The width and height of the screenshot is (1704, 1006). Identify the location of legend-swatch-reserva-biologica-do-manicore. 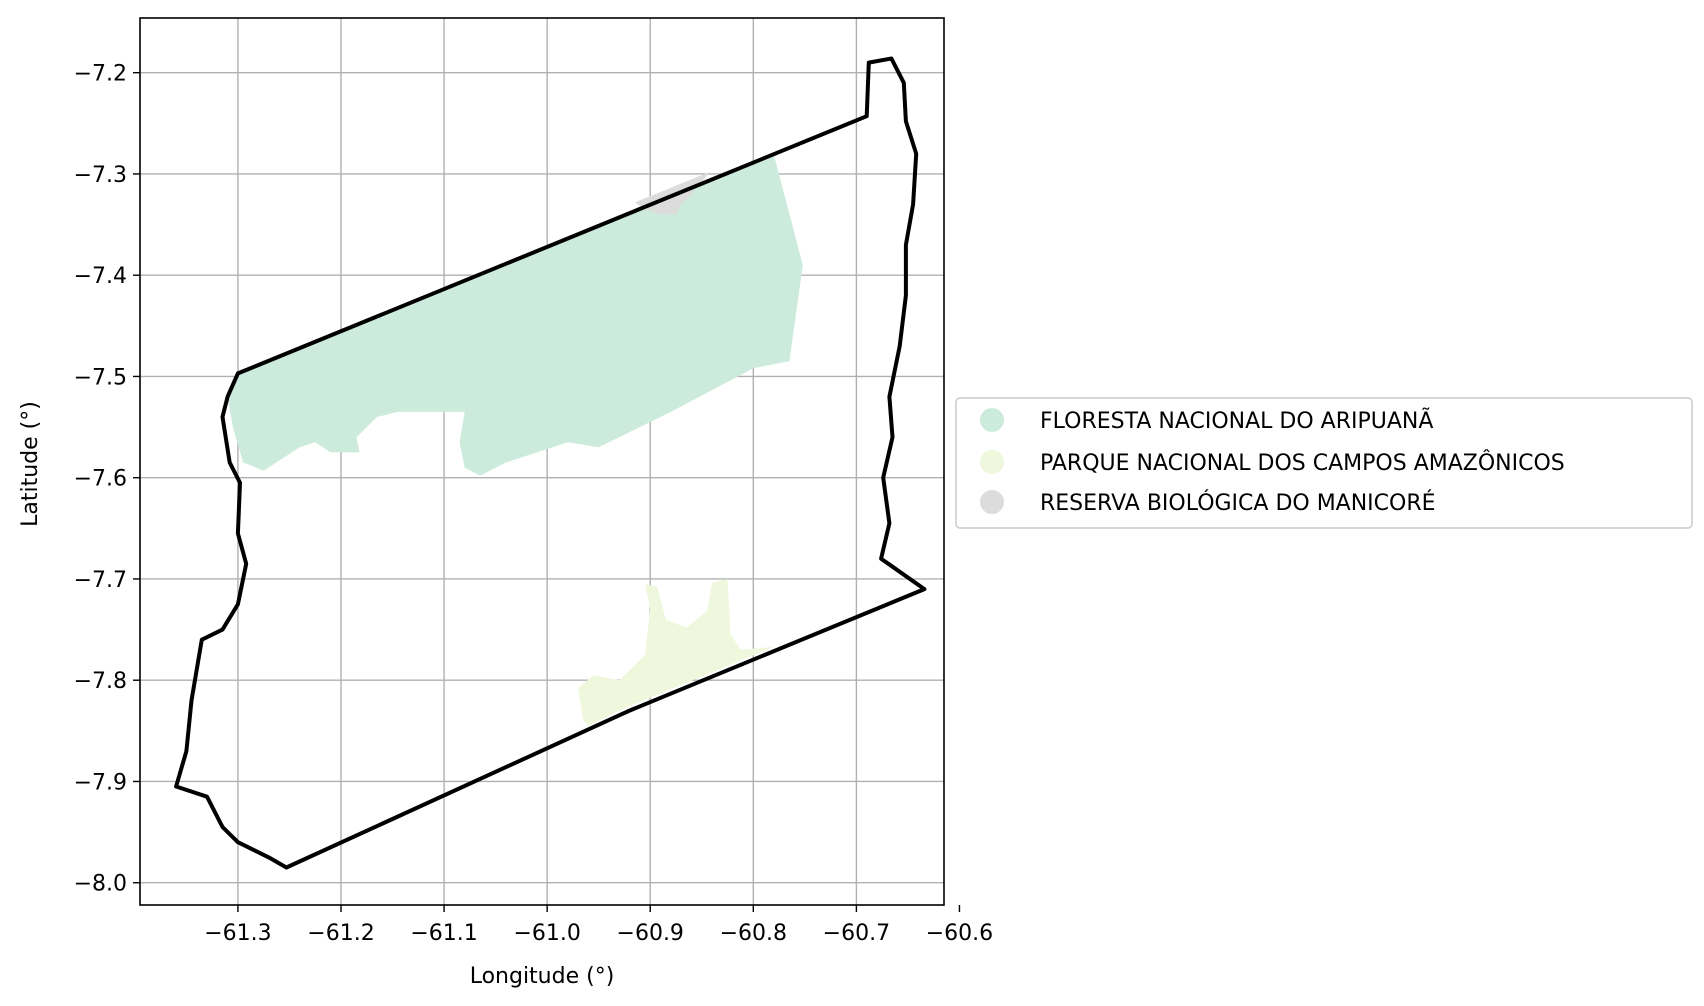
(992, 502).